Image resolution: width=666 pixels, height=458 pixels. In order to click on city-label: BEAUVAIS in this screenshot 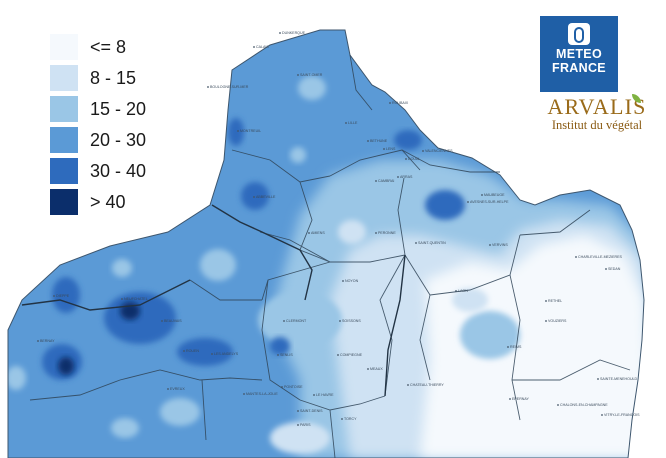, I will do `click(173, 321)`.